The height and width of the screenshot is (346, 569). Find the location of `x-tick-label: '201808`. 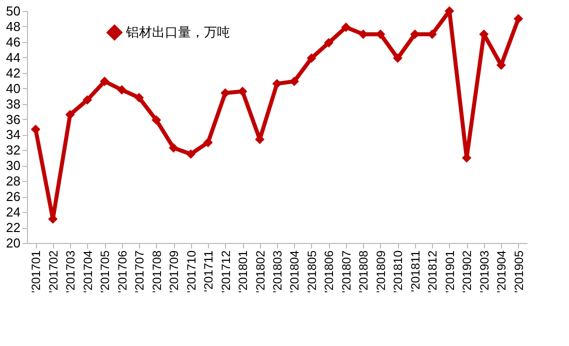

x-tick-label: '201808 is located at coordinates (363, 271).